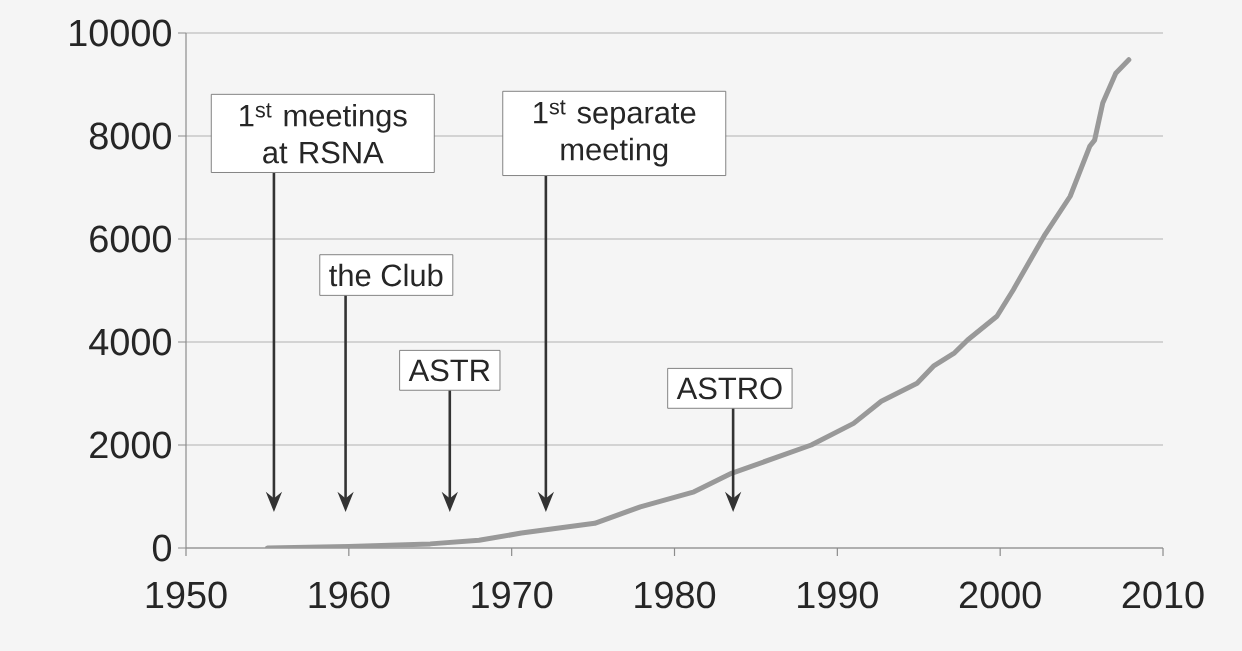 The image size is (1242, 651). I want to click on x-tick-label: 1970, so click(512, 595).